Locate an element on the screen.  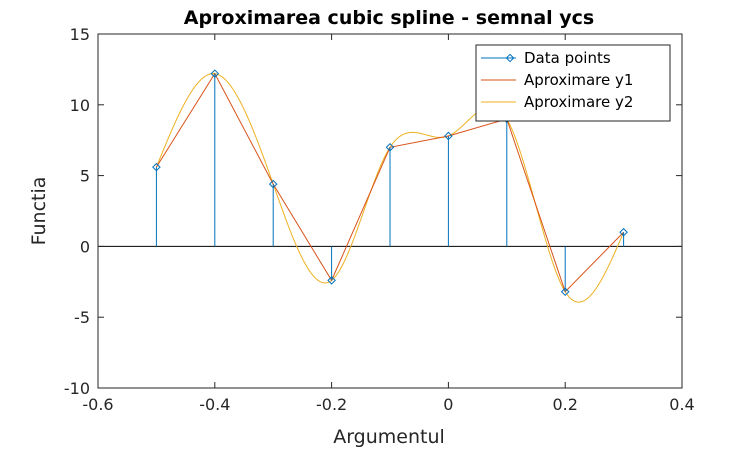
legend-marker is located at coordinates (510, 58).